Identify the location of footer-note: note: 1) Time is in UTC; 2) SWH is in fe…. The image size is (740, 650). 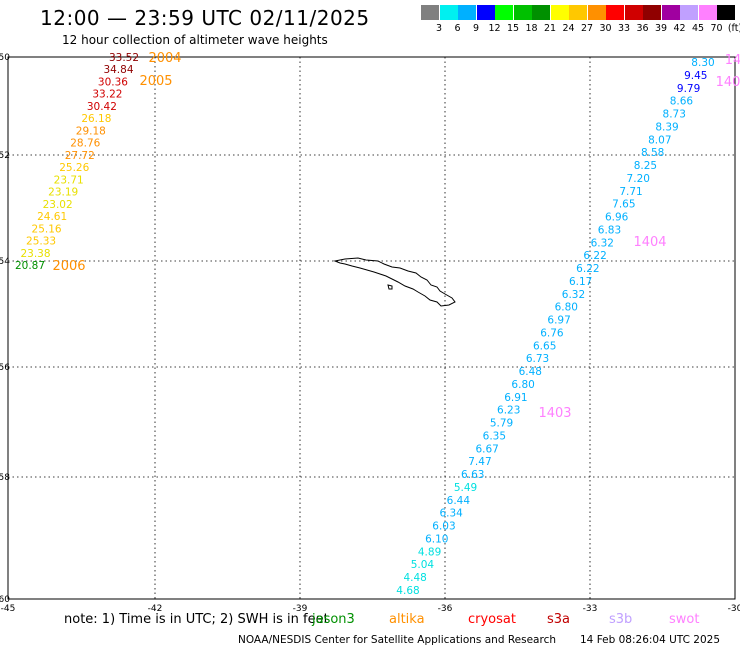
(196, 619).